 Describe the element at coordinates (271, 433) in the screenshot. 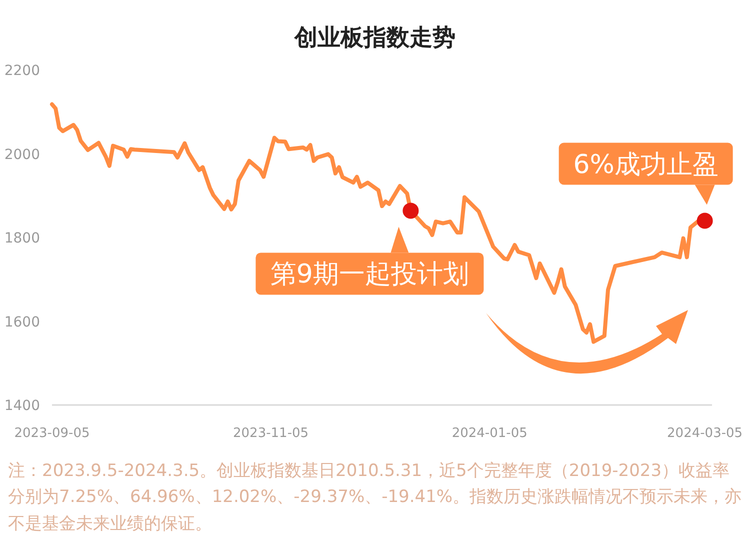

I see `x-tick-label: 2023-11-05` at that location.